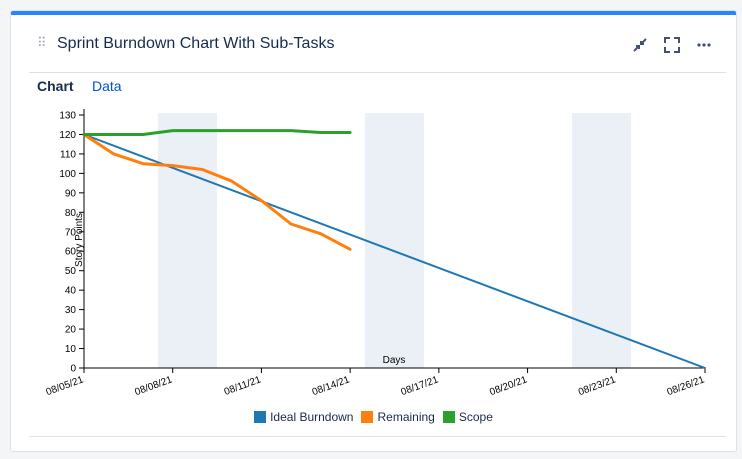 Image resolution: width=742 pixels, height=459 pixels. I want to click on y-tick-label: 130, so click(67, 116).